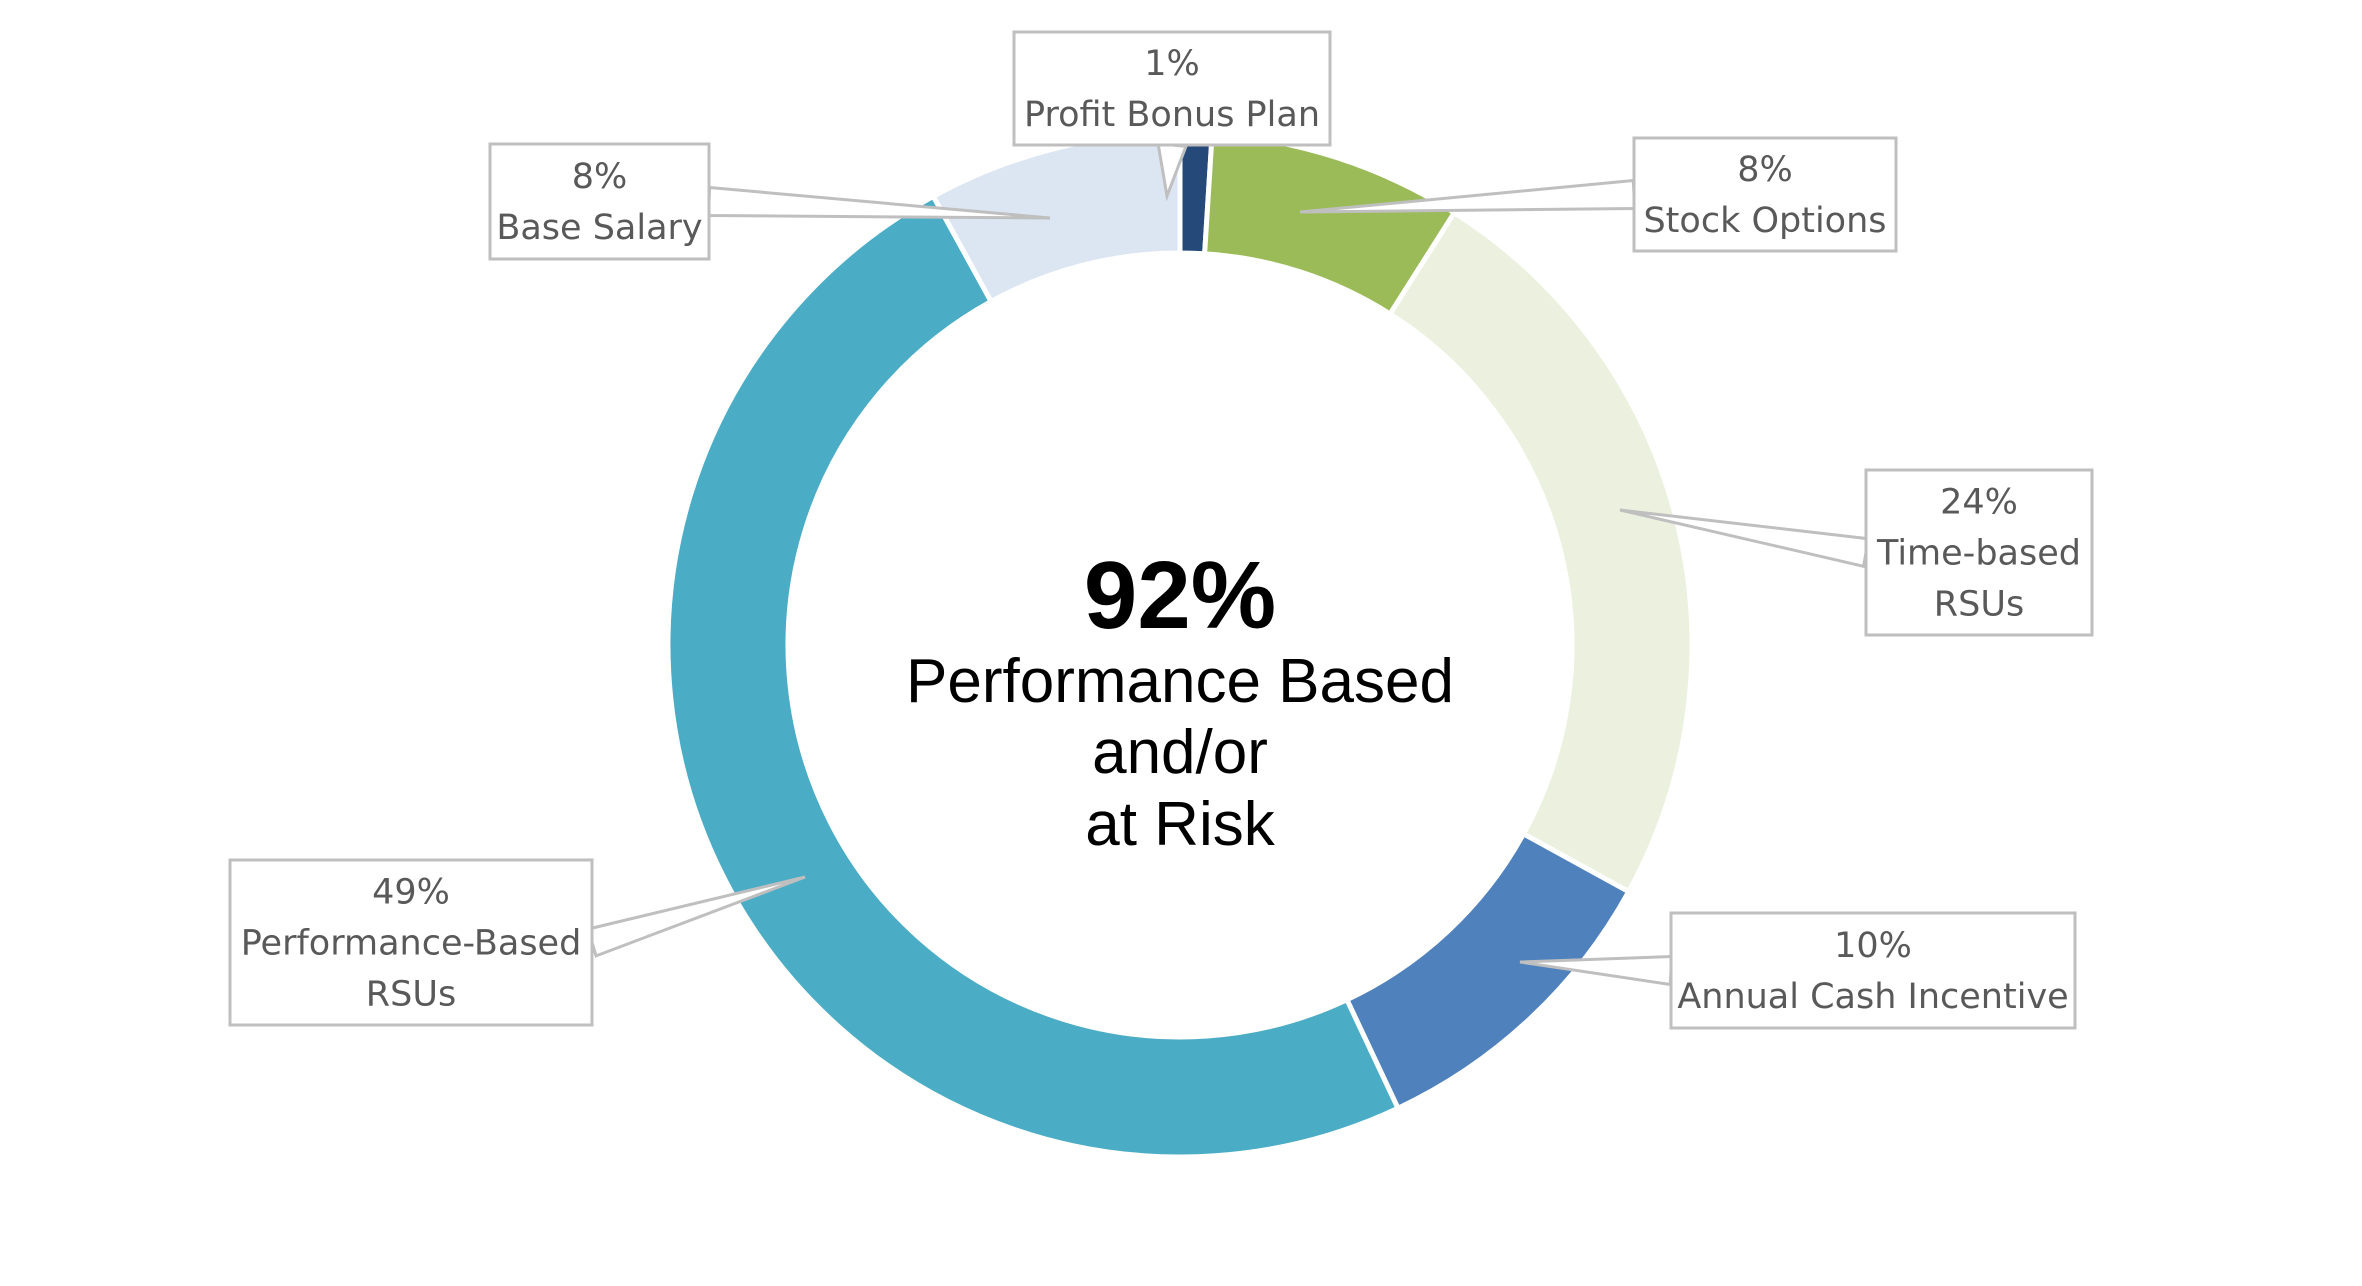 The height and width of the screenshot is (1286, 2362). I want to click on label-name-performance-based-rsus: Performance-Based, so click(411, 944).